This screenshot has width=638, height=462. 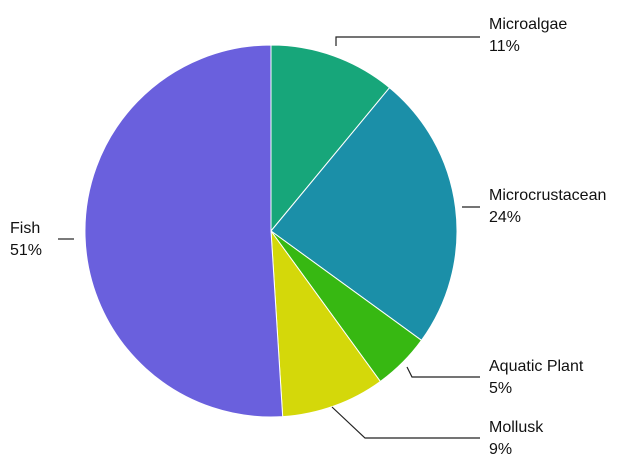 What do you see at coordinates (500, 449) in the screenshot?
I see `label-mollusk-pct: 9%` at bounding box center [500, 449].